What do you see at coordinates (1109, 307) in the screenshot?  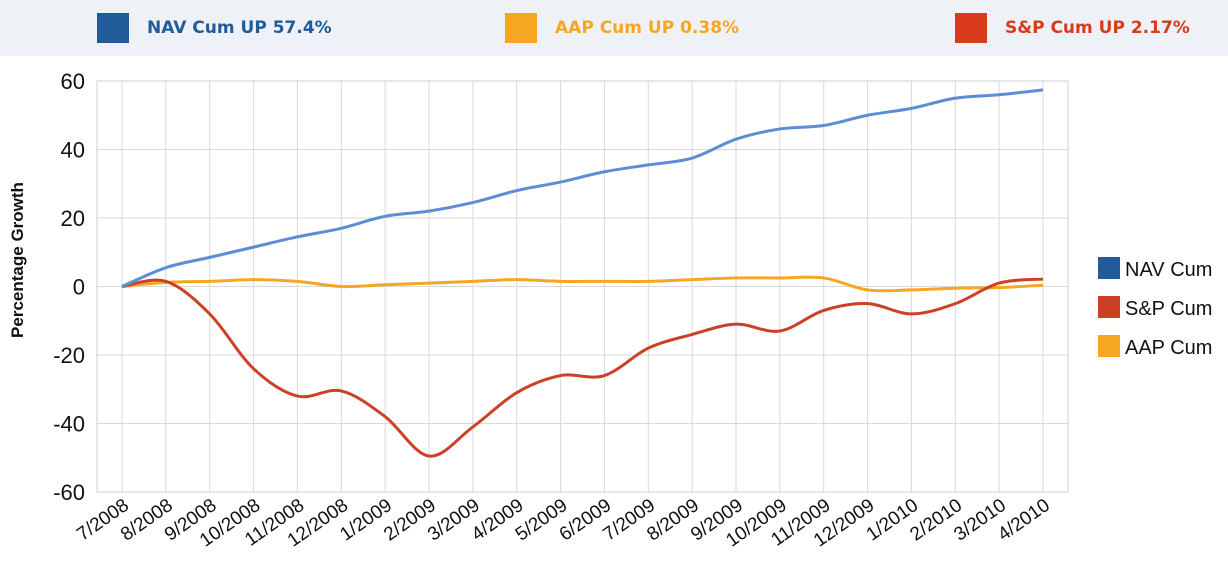 I see `legend-swatch-s-p-cum` at bounding box center [1109, 307].